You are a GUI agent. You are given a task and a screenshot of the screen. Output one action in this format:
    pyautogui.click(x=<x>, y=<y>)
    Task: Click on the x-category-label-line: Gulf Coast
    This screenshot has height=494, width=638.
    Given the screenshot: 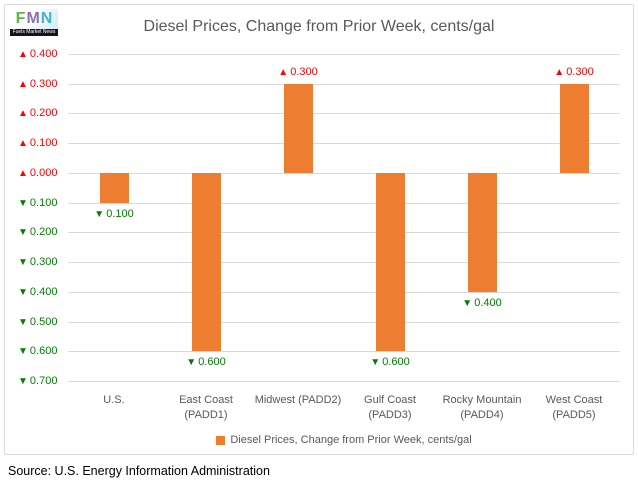 What is the action you would take?
    pyautogui.click(x=390, y=400)
    